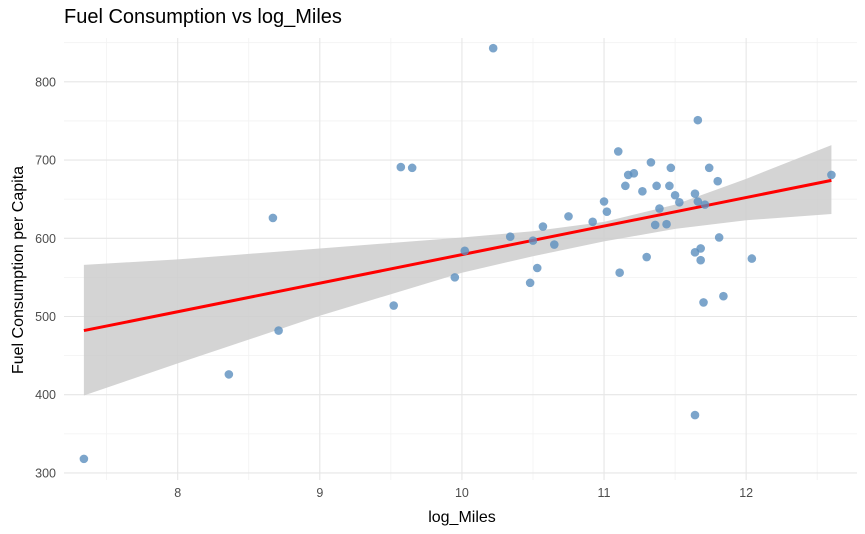 The height and width of the screenshot is (534, 865). Describe the element at coordinates (462, 517) in the screenshot. I see `x-axis-title: log_Miles` at that location.